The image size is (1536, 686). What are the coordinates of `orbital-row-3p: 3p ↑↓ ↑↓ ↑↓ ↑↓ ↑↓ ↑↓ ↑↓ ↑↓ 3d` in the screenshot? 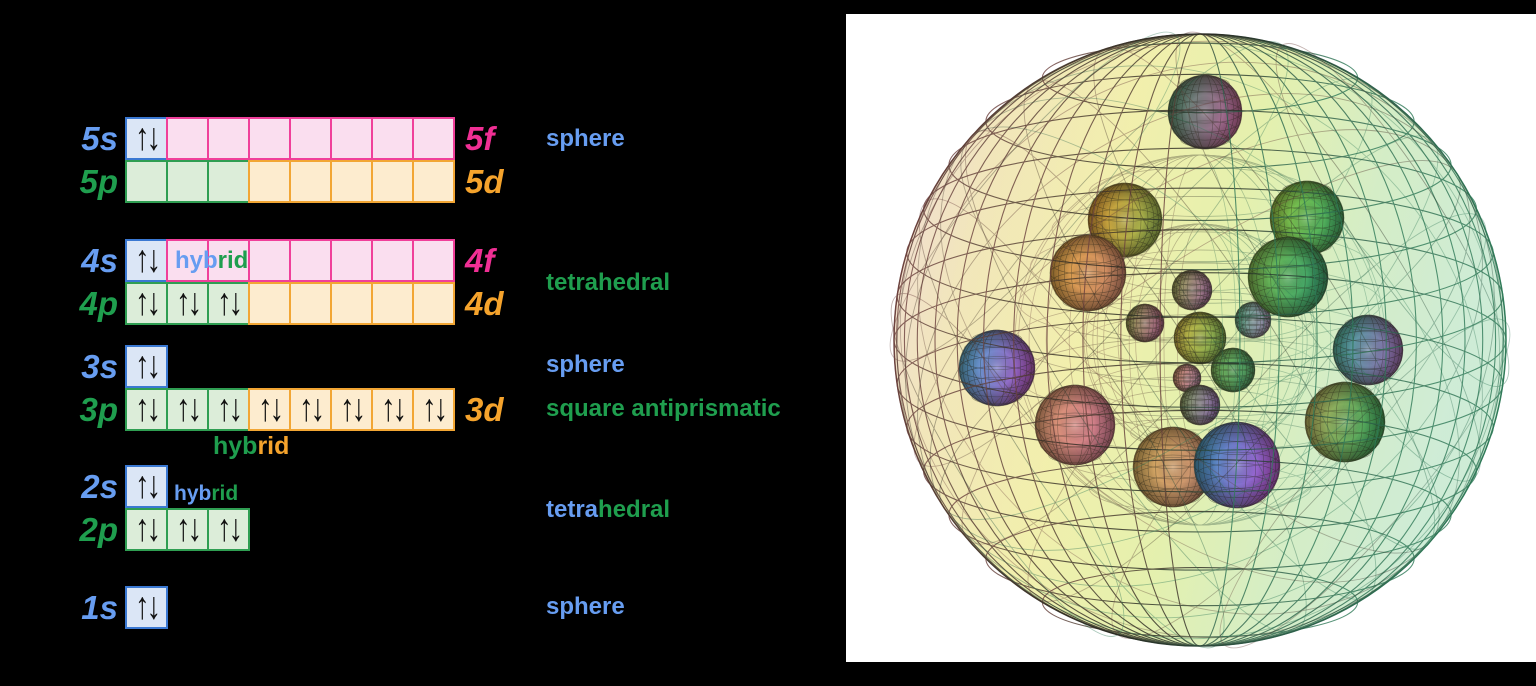 It's located at (420, 409).